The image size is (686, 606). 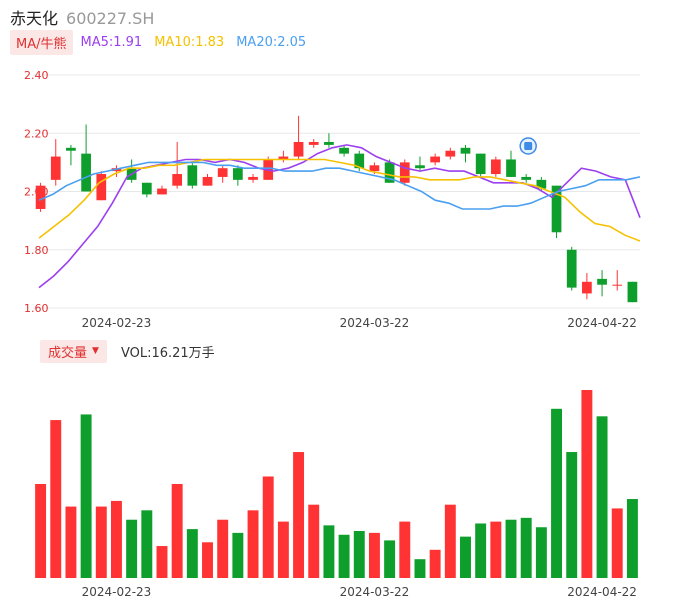 I want to click on ma10-label: MA10:1.83, so click(x=189, y=42).